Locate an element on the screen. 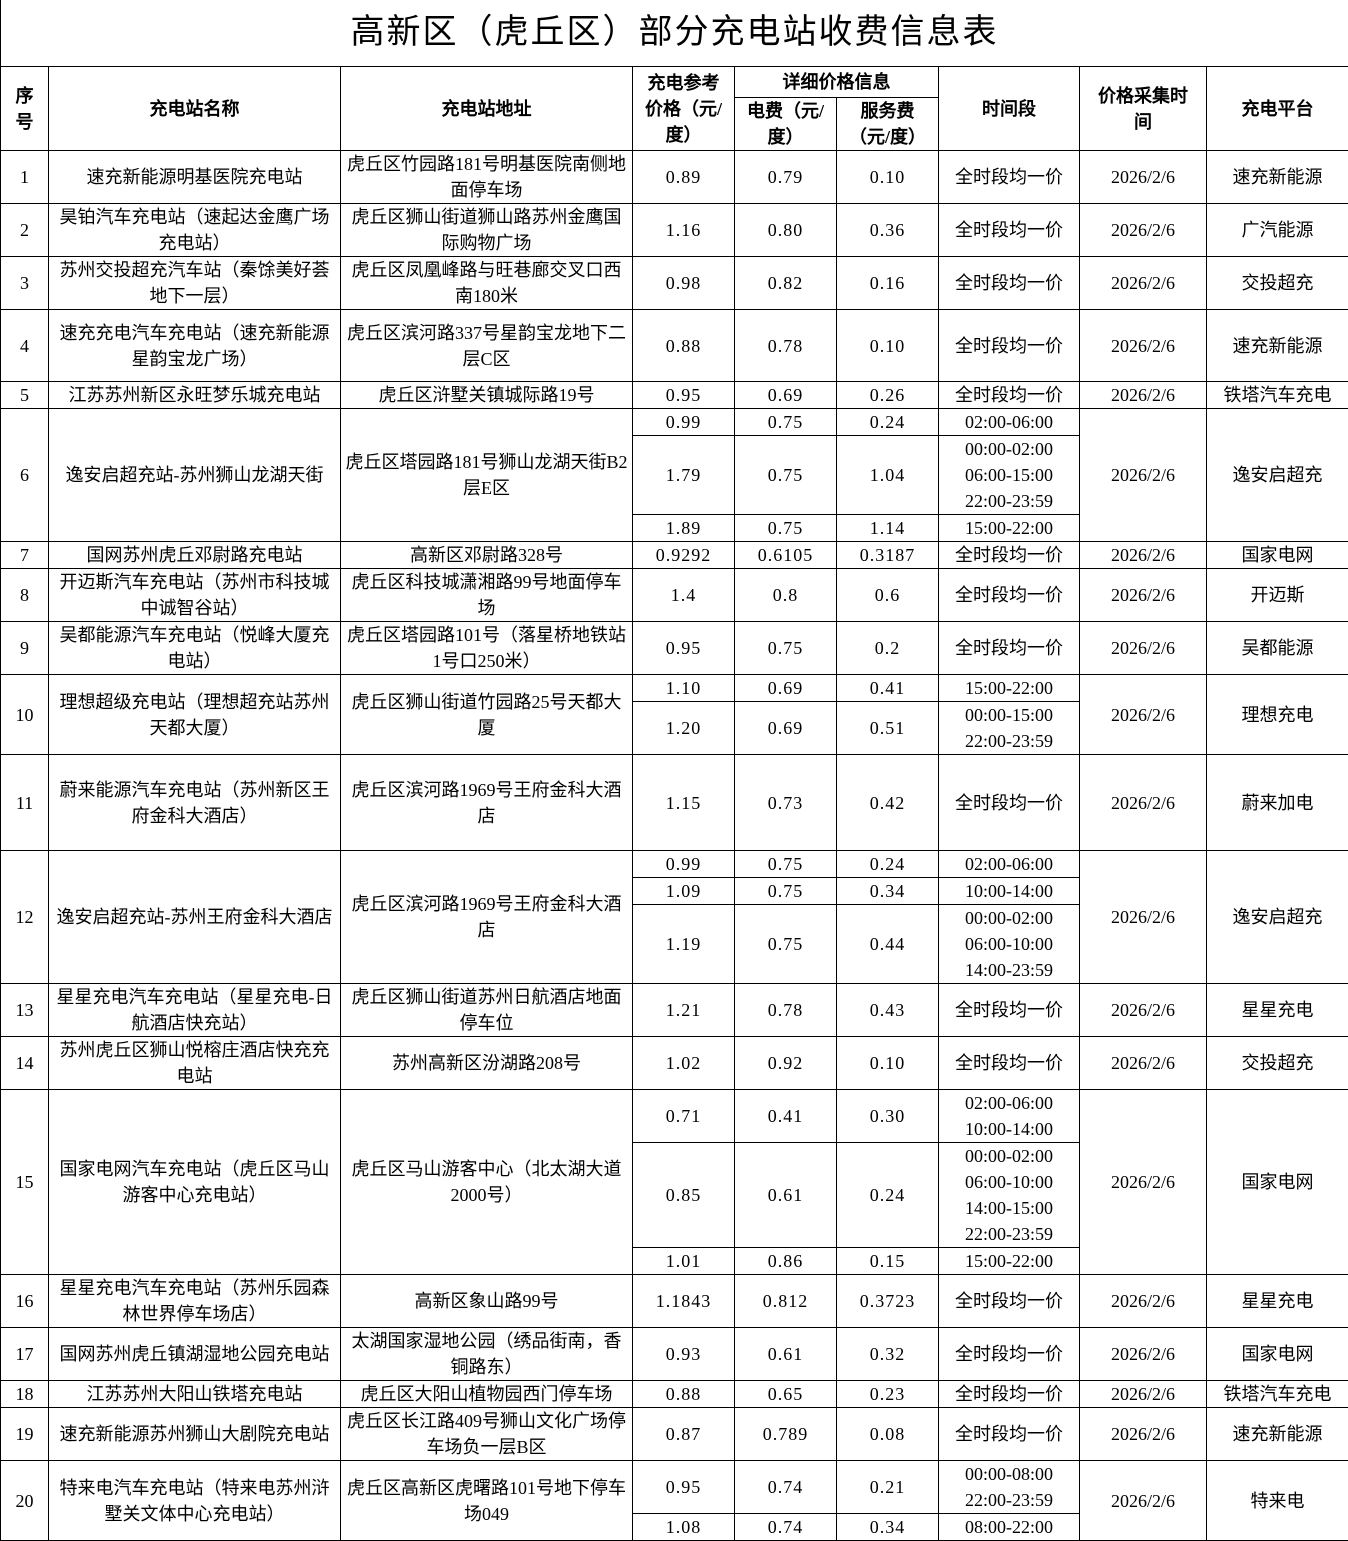  service-fee-cell: 0.26 is located at coordinates (888, 395).